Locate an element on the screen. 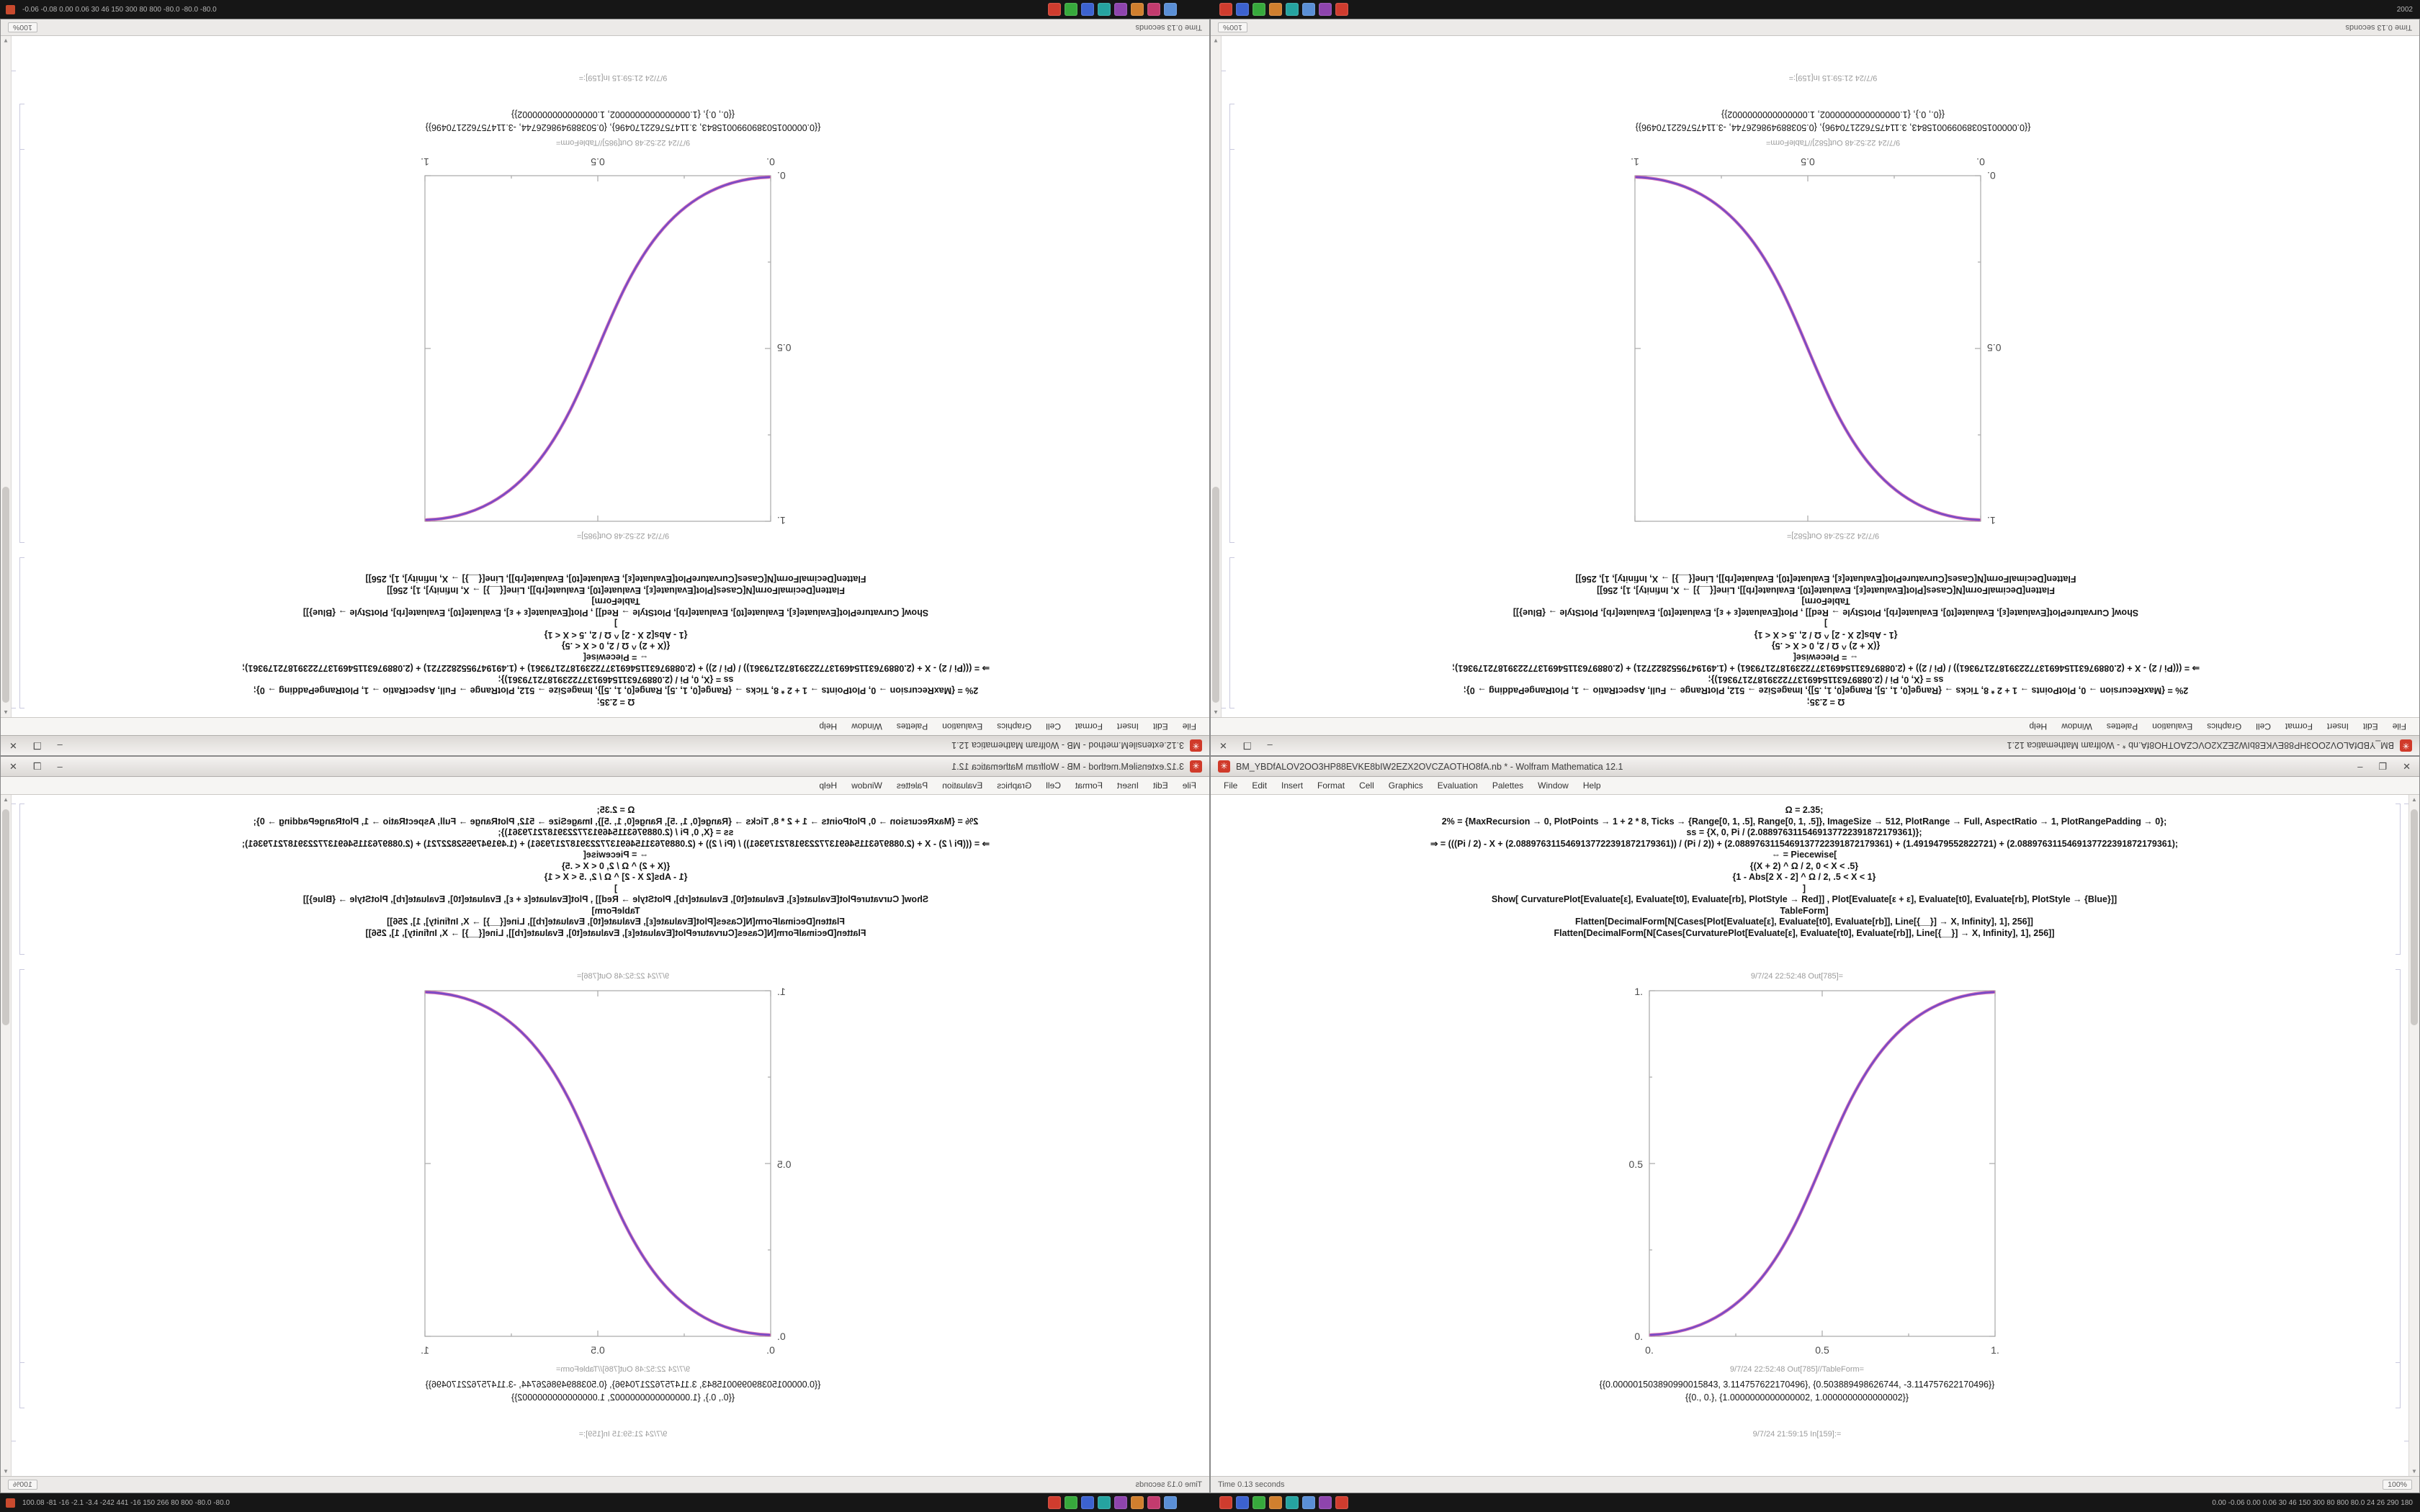  scrollbar-thumb is located at coordinates (5, 917).